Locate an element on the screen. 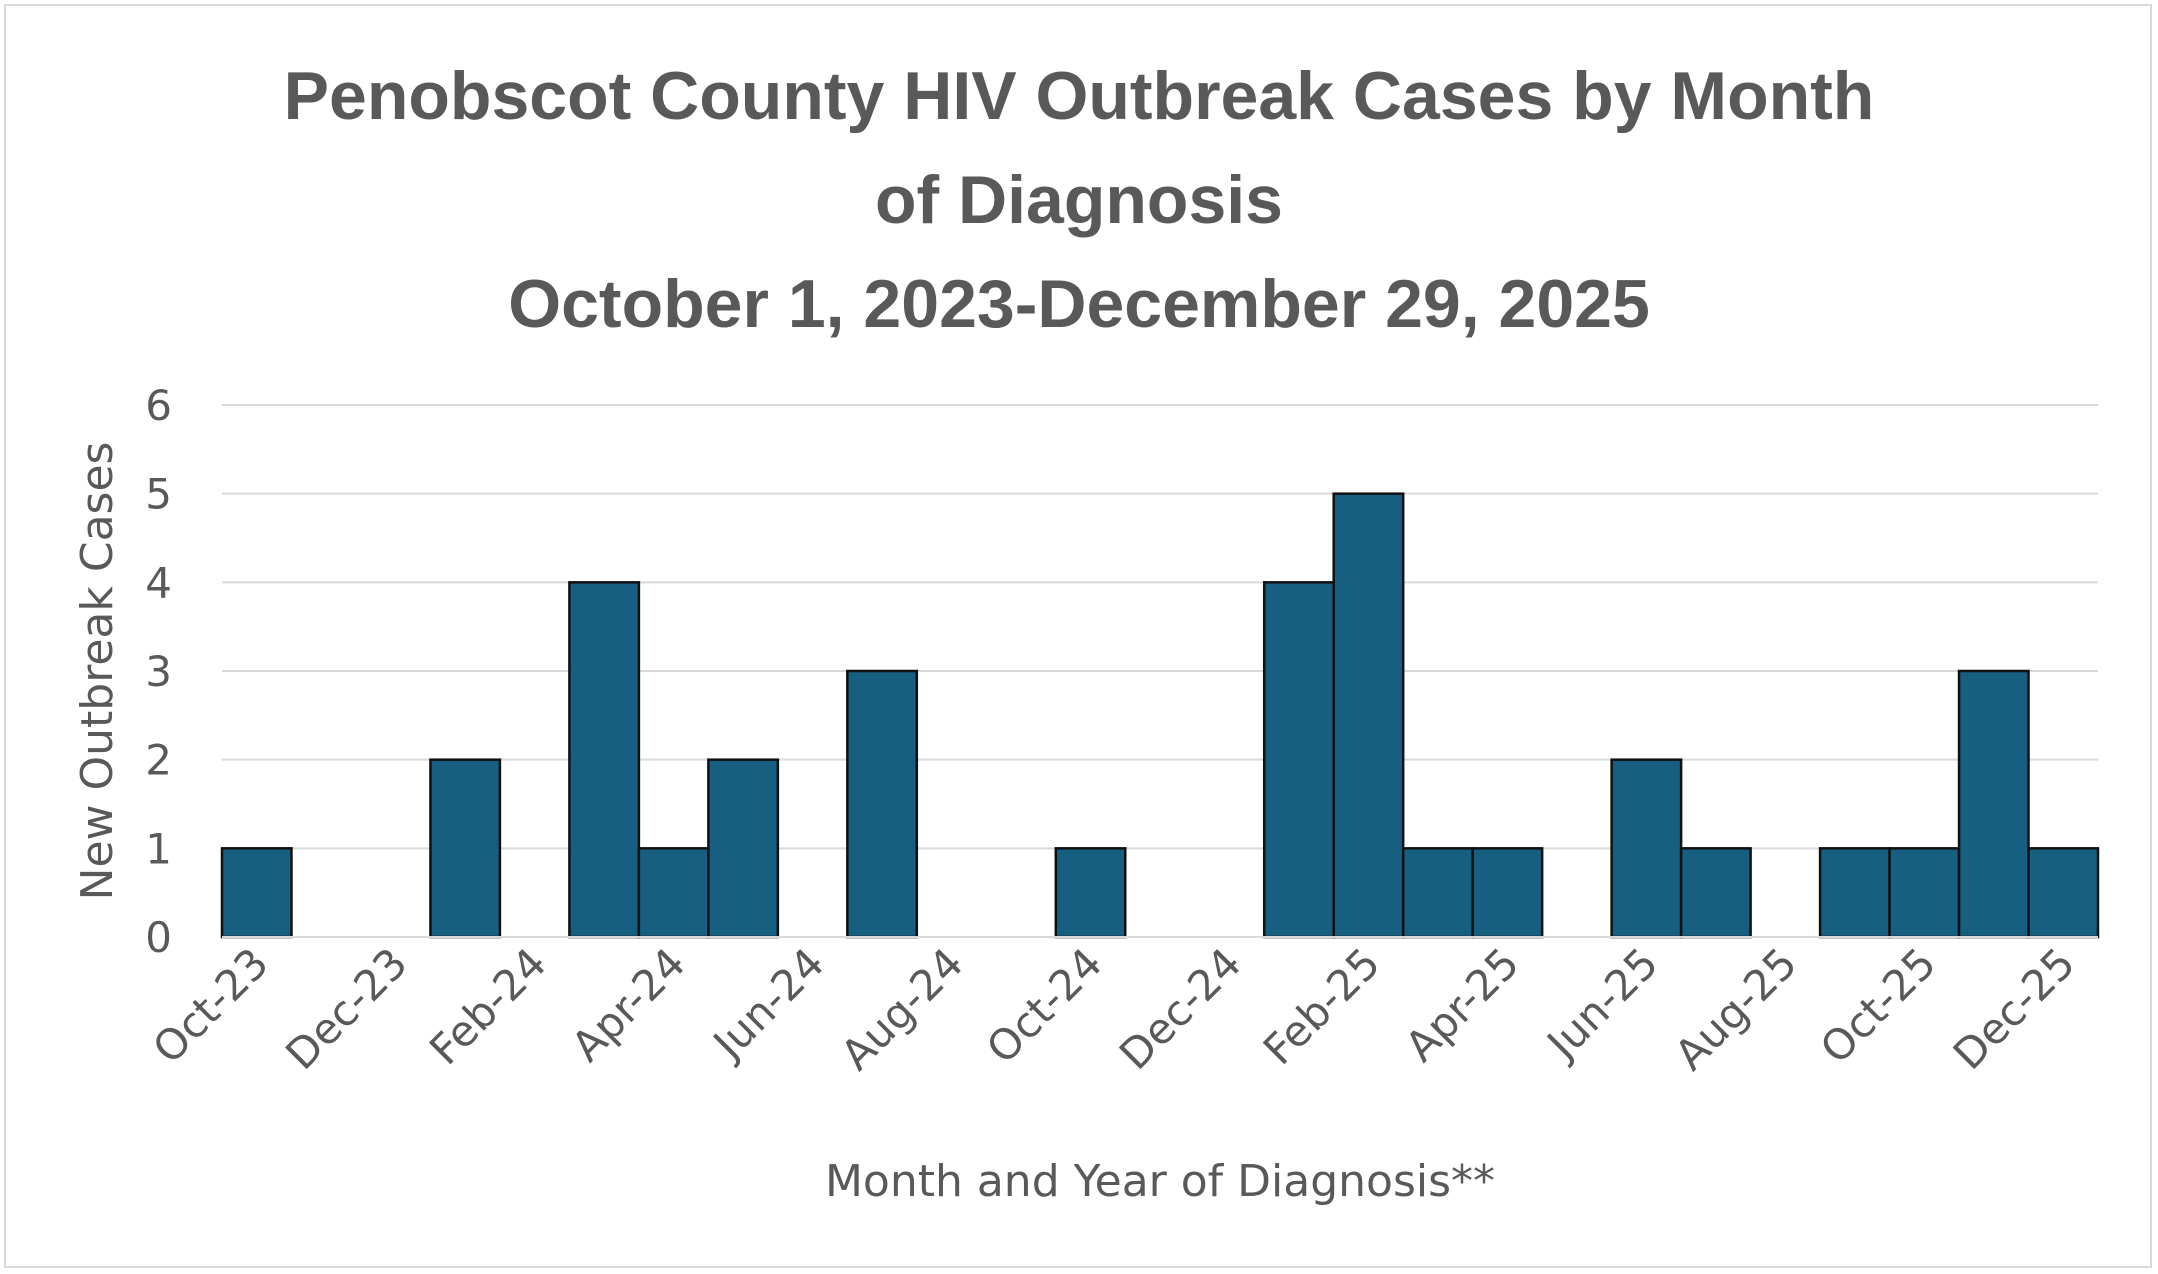 The width and height of the screenshot is (2158, 1274). chart-title-line-2: of Diagnosis is located at coordinates (1079, 200).